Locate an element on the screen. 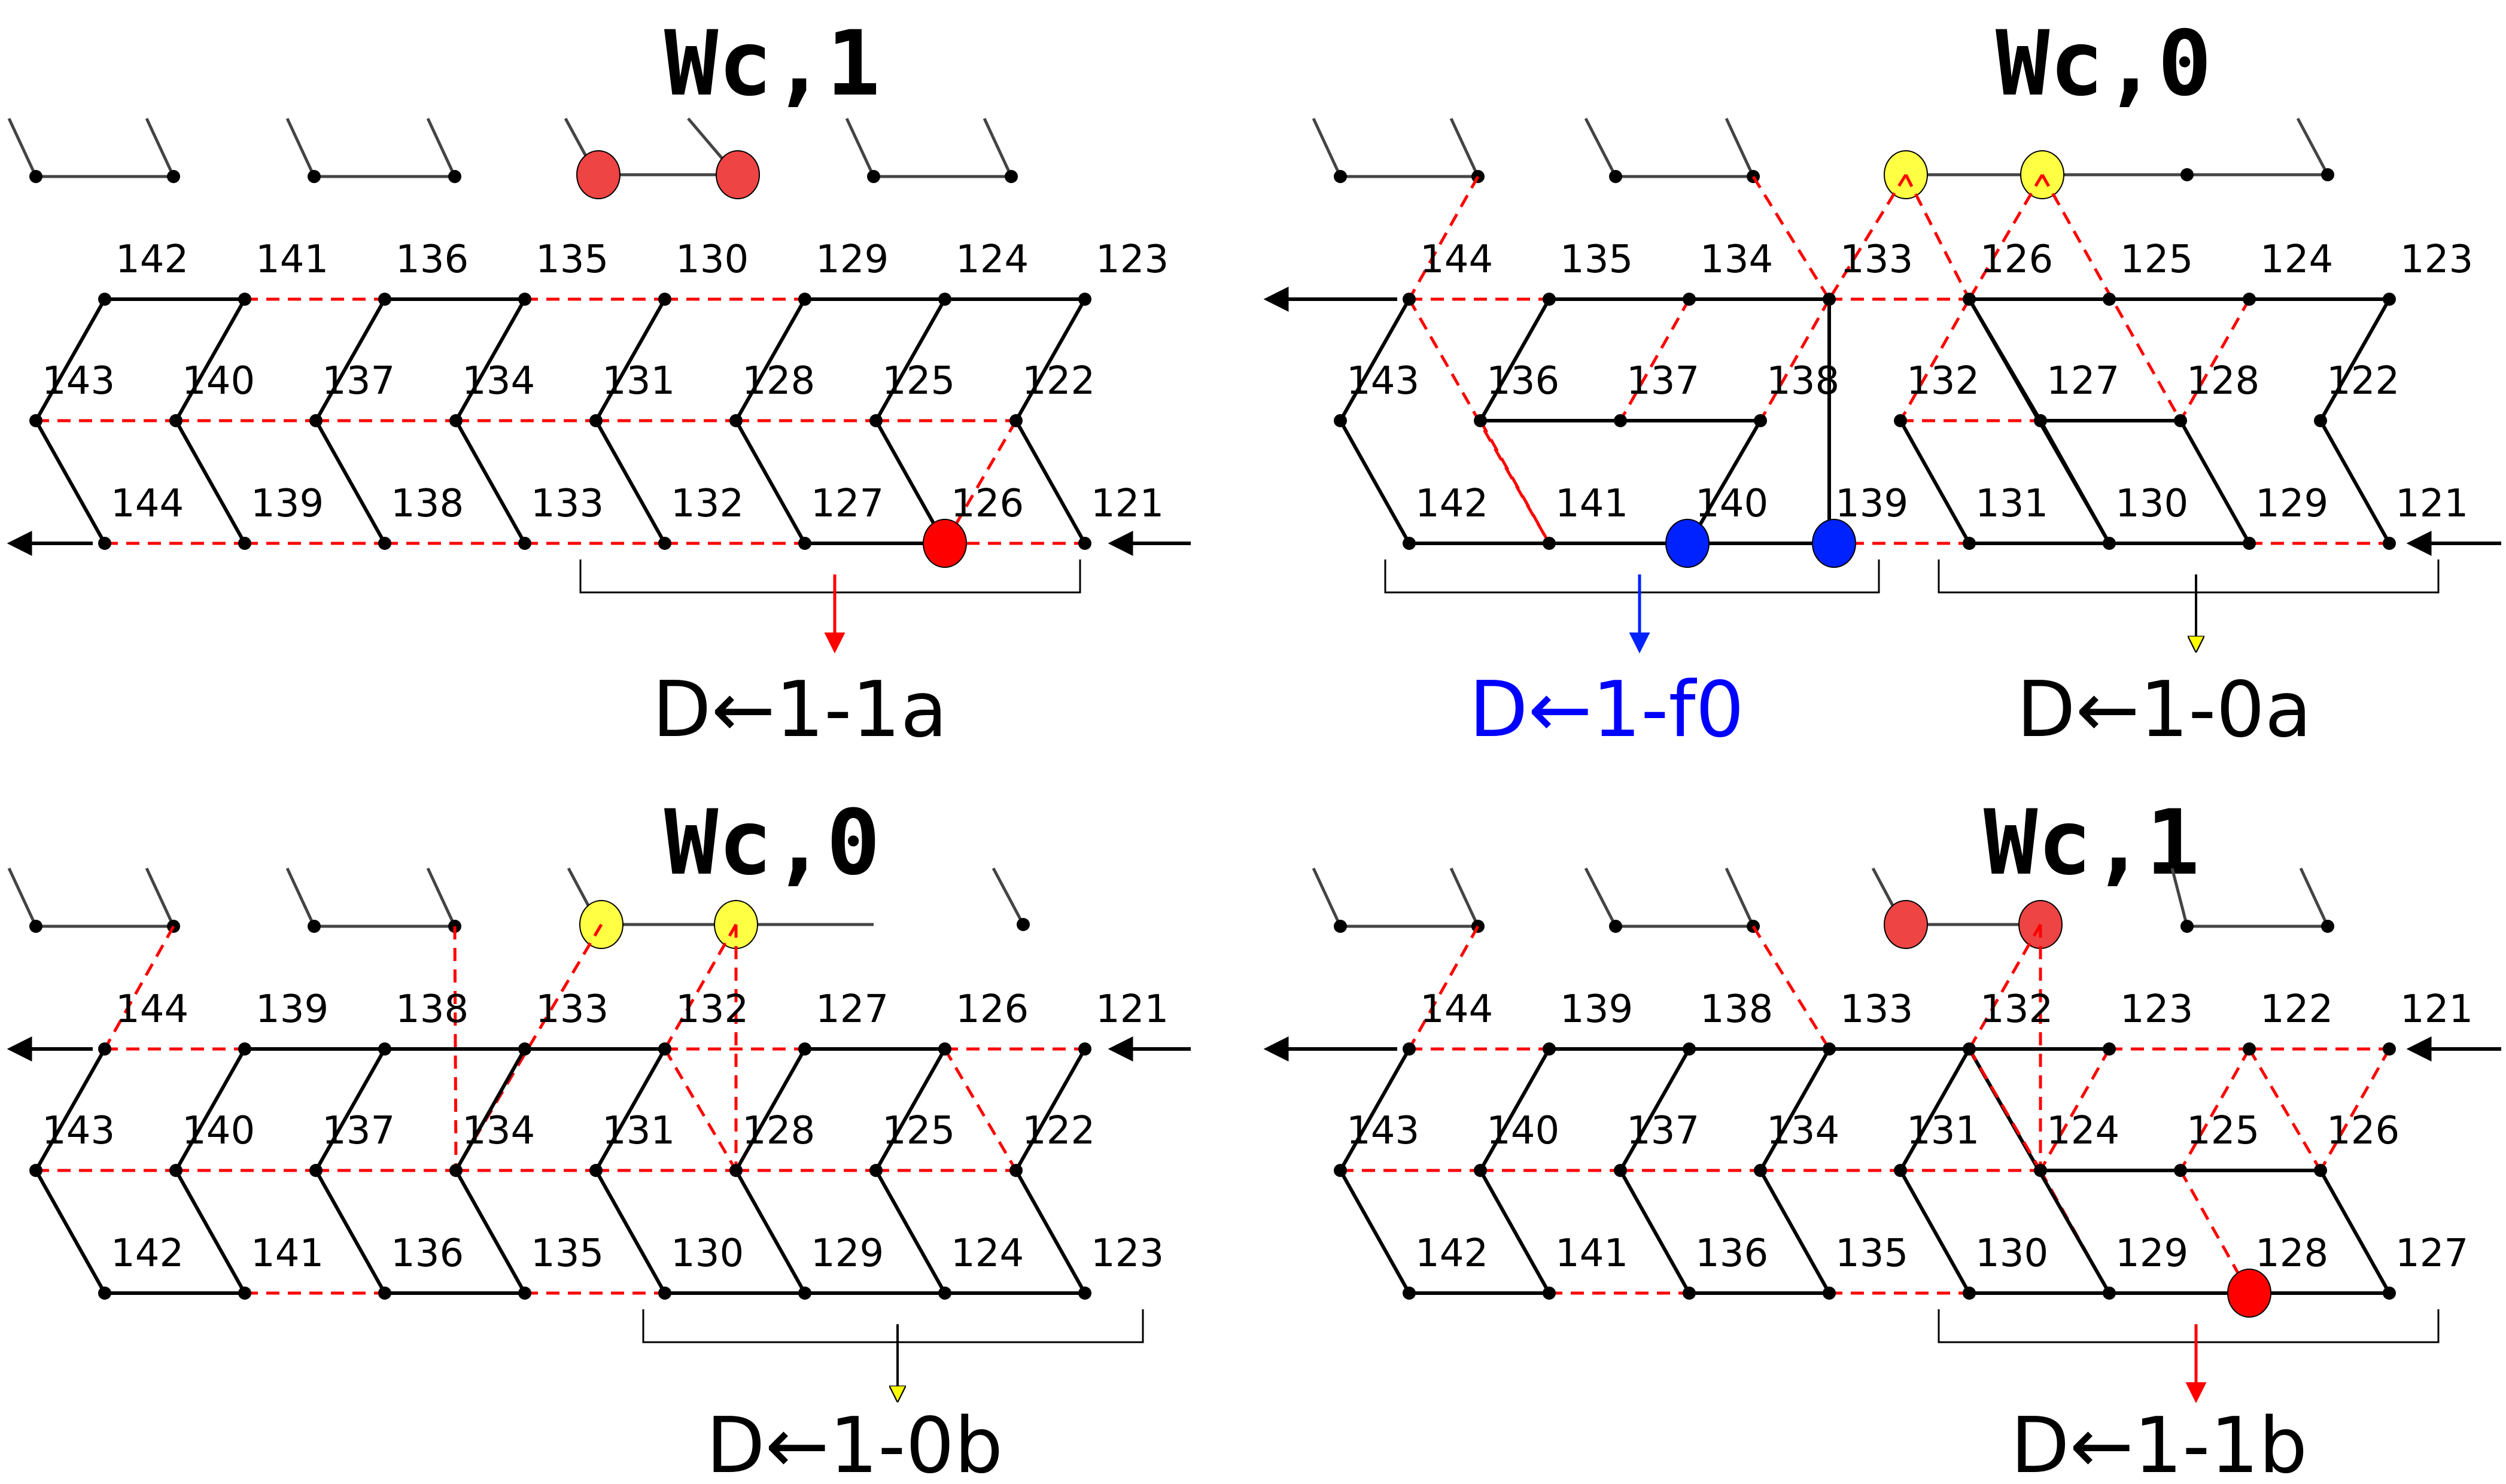  atom-label: 142 is located at coordinates (1451, 504).